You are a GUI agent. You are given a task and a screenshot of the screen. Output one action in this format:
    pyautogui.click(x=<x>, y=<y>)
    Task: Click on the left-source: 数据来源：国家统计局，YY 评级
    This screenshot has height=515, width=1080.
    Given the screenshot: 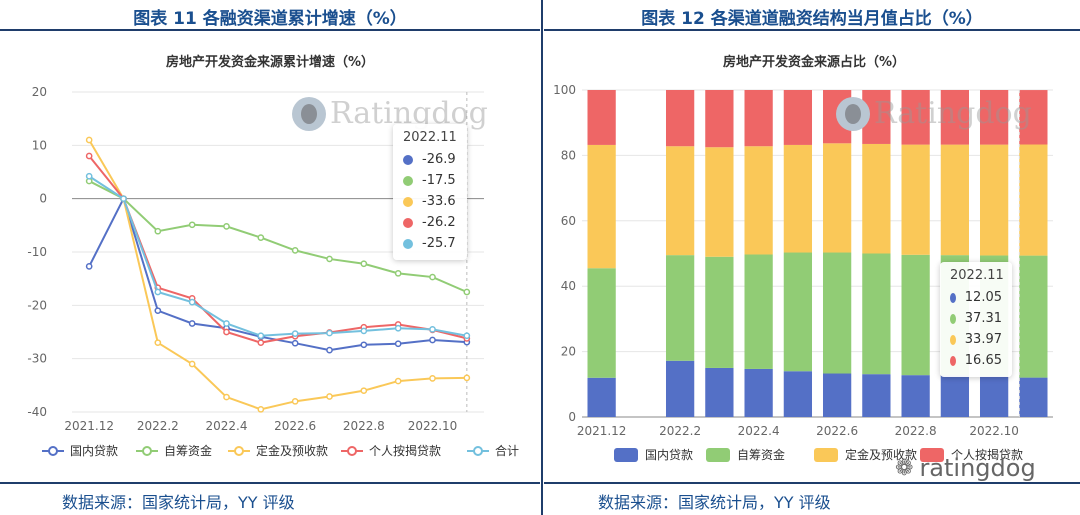 What is the action you would take?
    pyautogui.click(x=178, y=502)
    